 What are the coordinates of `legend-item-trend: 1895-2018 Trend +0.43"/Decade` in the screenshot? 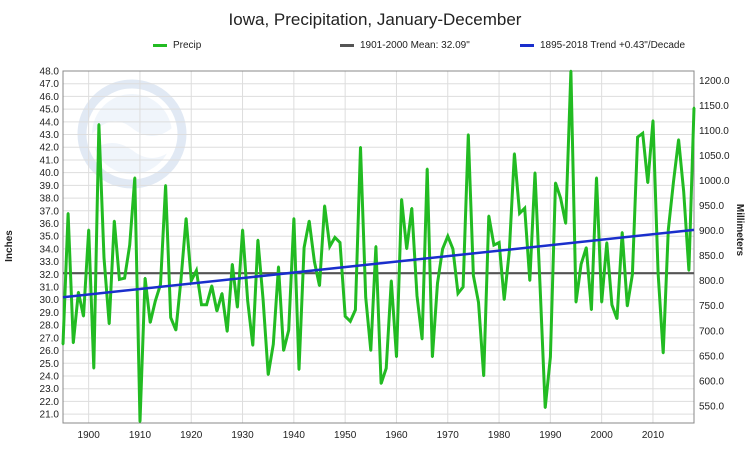 It's located at (602, 45).